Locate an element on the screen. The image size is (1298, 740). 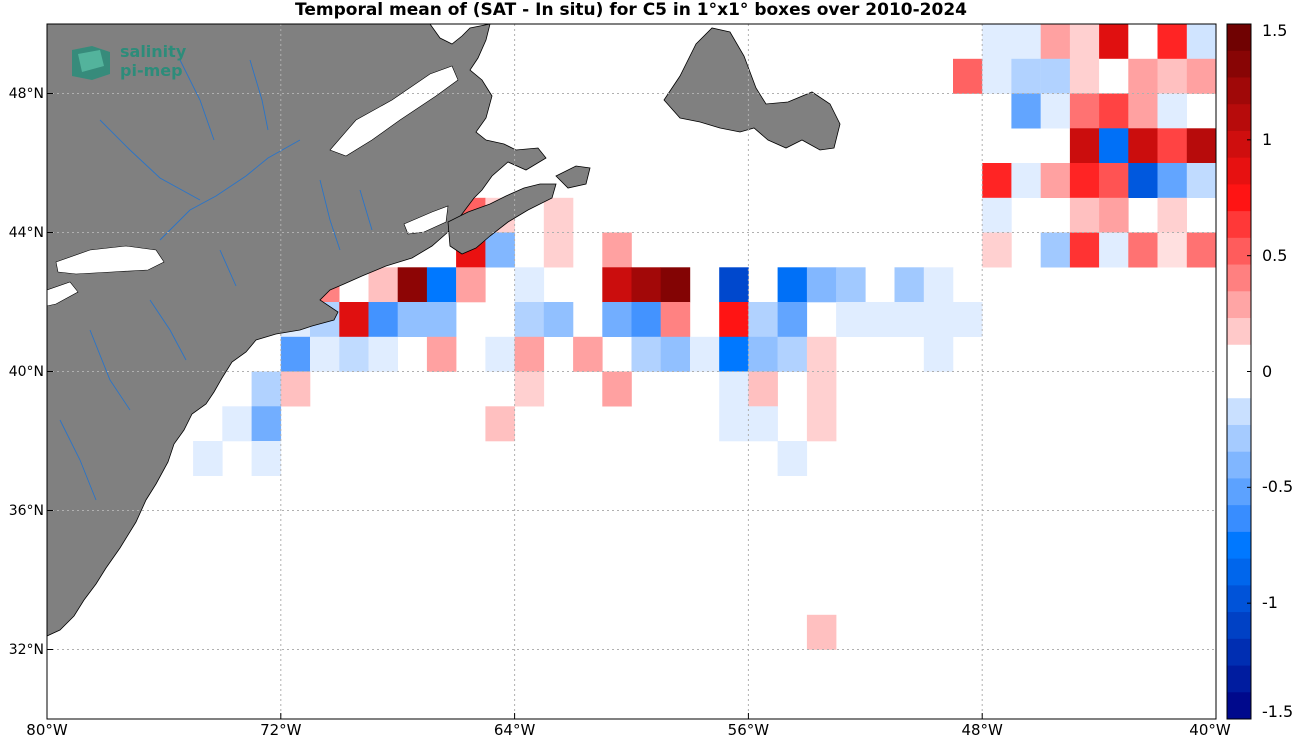
river-st-lawrence is located at coordinates (230, 190).